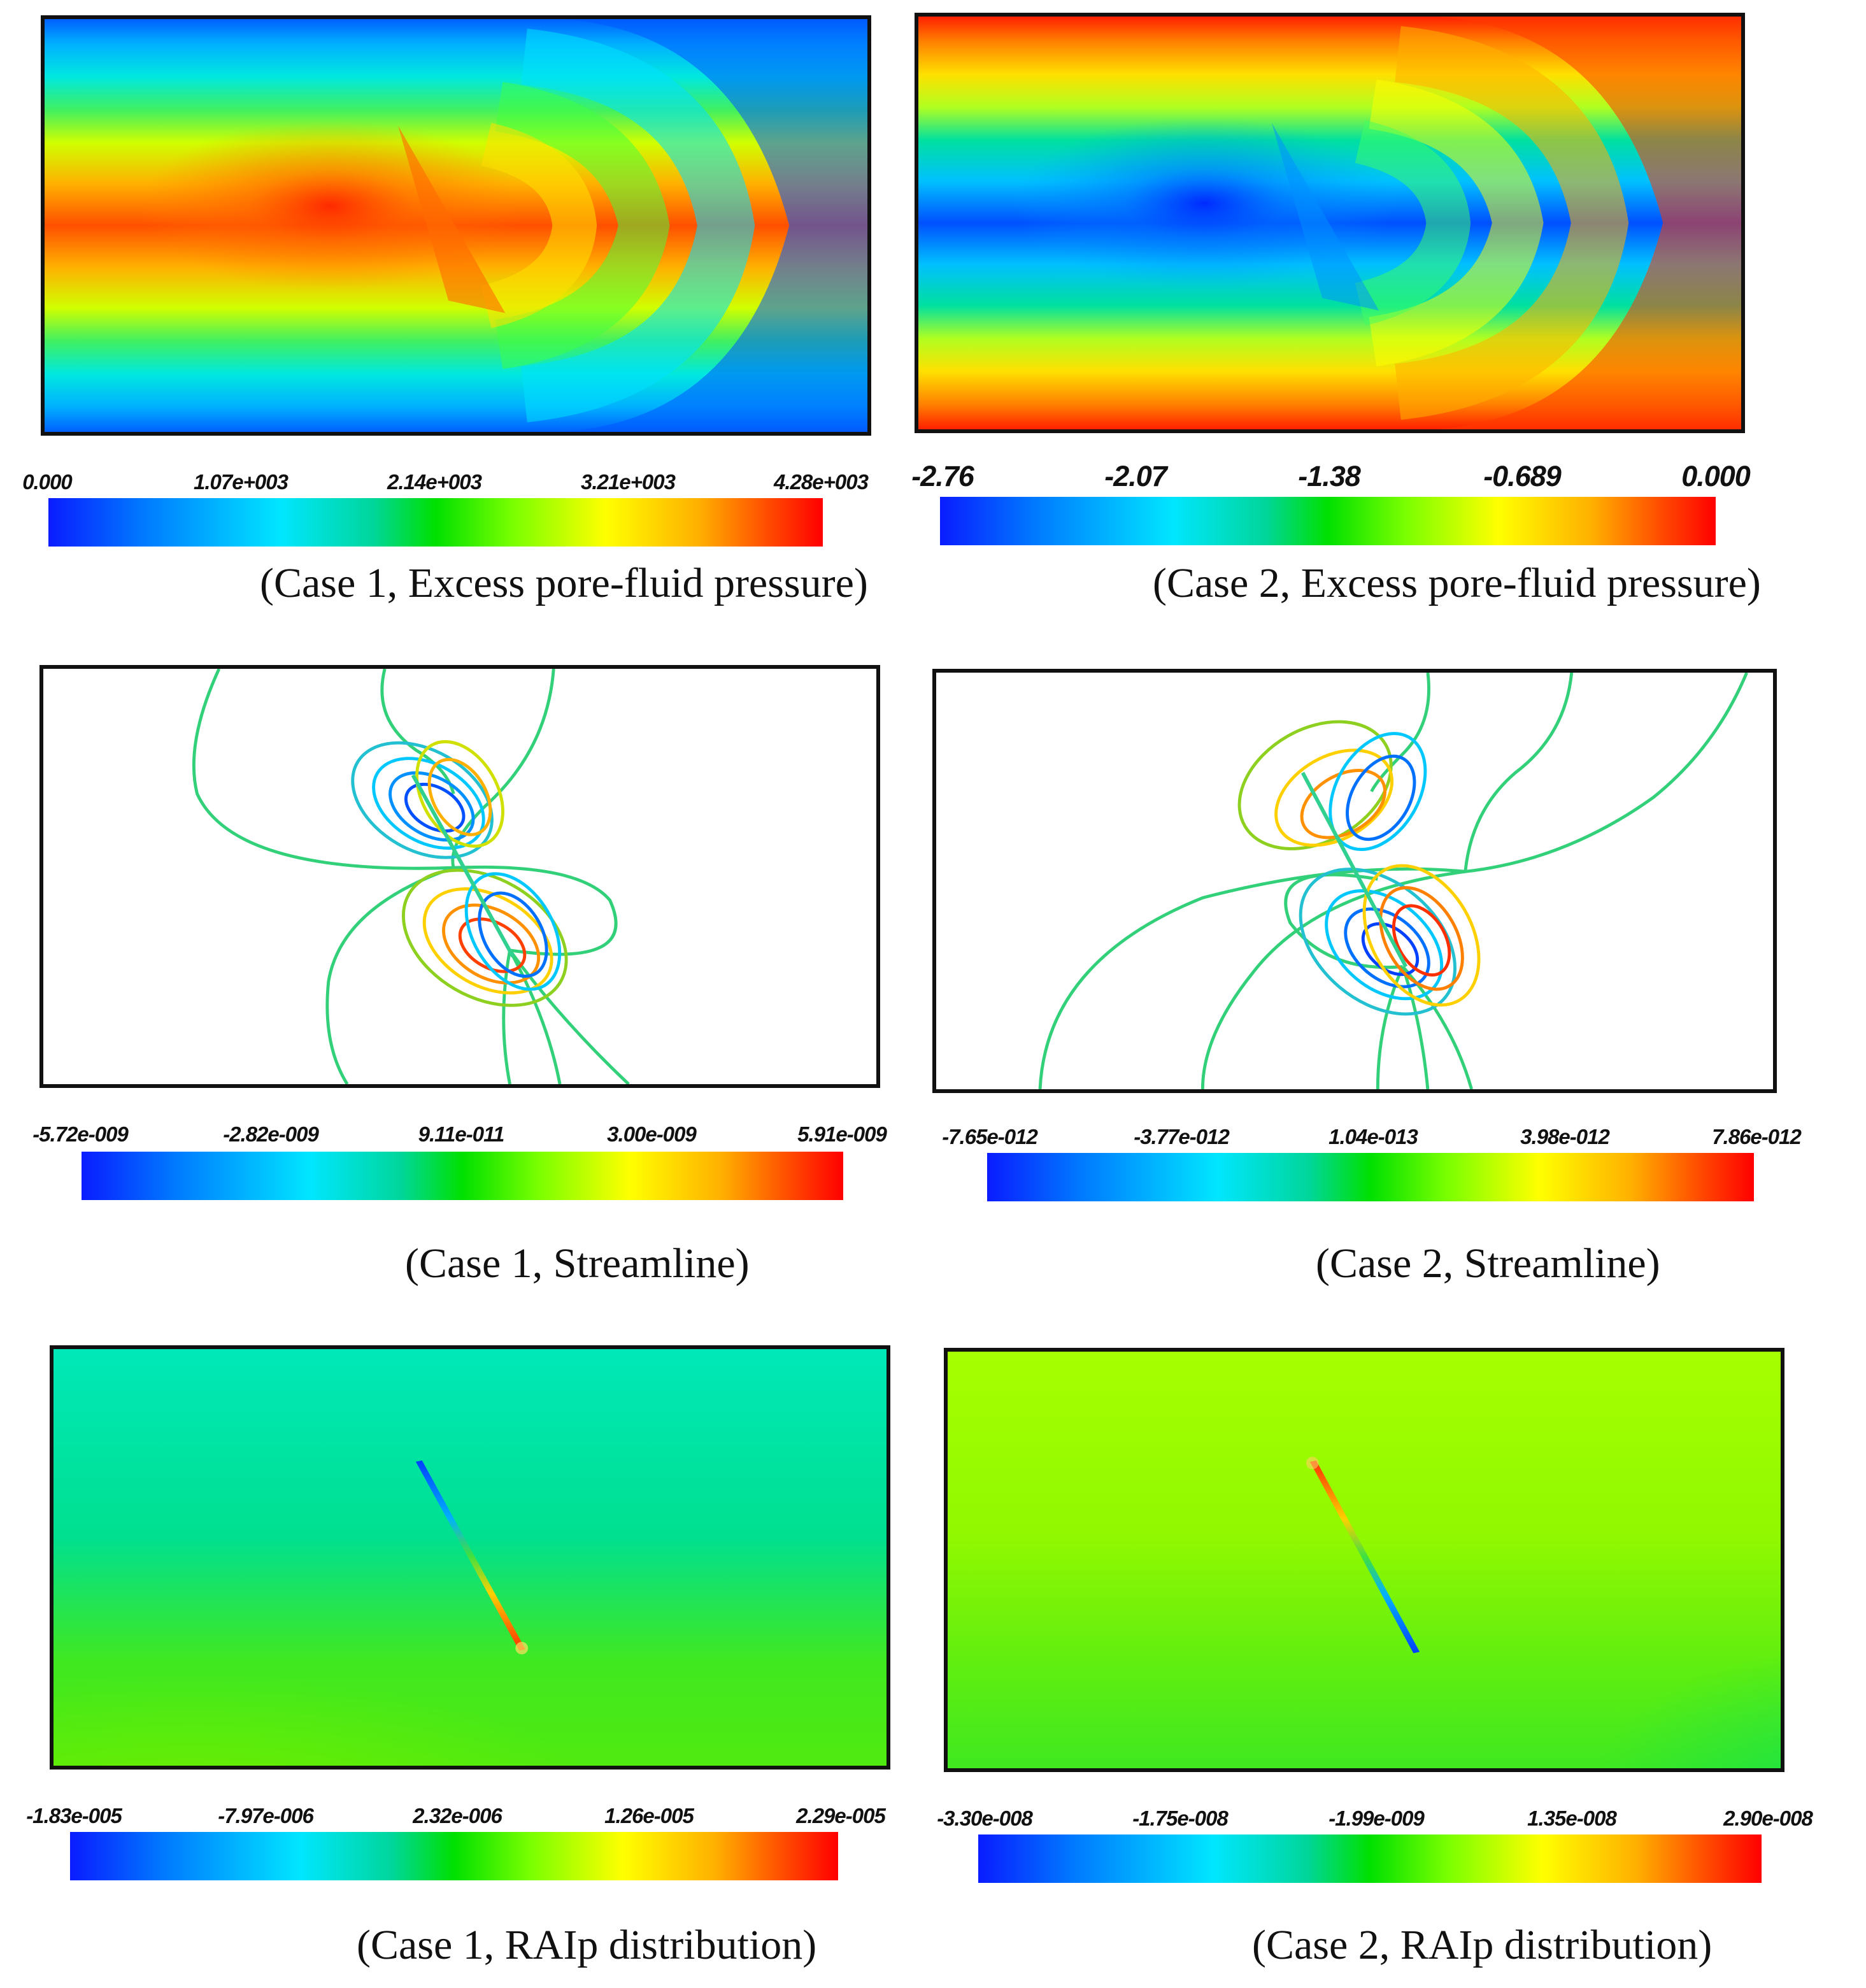  What do you see at coordinates (842, 1134) in the screenshot?
I see `colorbar-tick: 5.91e-009` at bounding box center [842, 1134].